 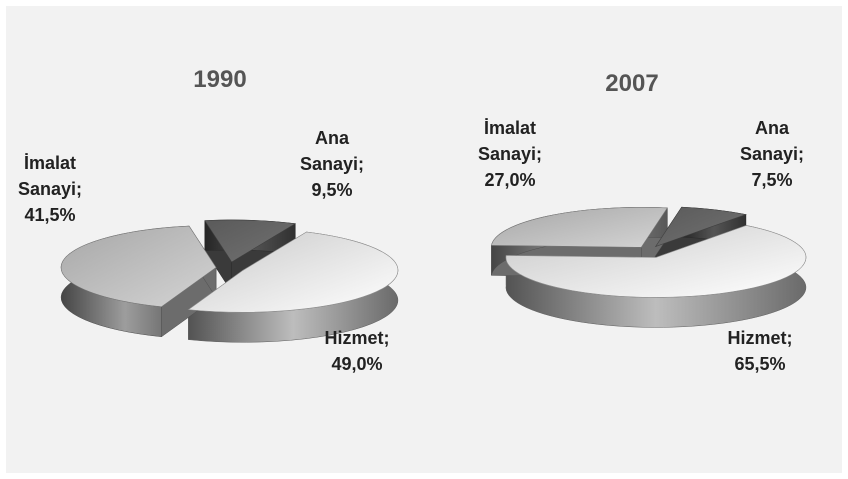 What do you see at coordinates (332, 190) in the screenshot?
I see `slice-value-label: 9,5%` at bounding box center [332, 190].